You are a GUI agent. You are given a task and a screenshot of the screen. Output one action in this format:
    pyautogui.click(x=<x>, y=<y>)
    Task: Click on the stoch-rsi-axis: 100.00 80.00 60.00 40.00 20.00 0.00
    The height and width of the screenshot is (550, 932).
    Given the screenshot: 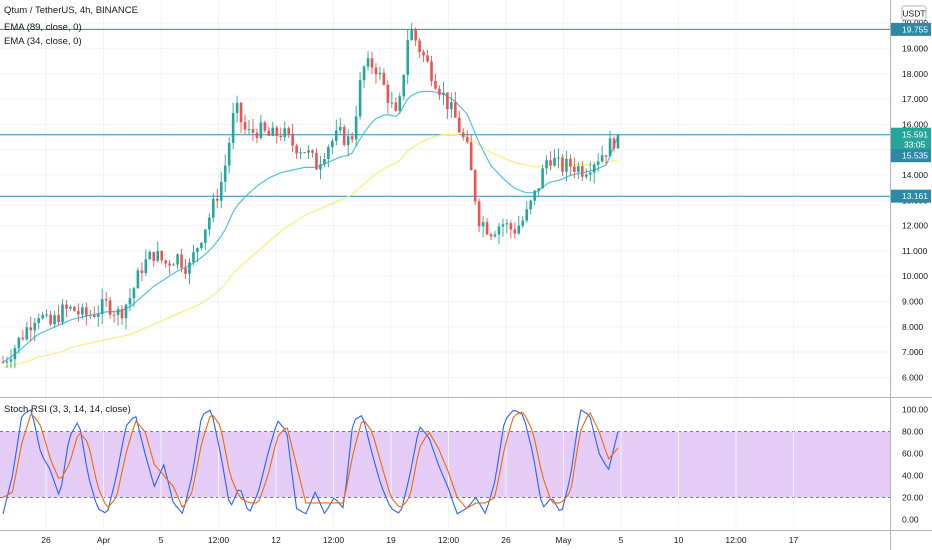 What is the action you would take?
    pyautogui.click(x=915, y=465)
    